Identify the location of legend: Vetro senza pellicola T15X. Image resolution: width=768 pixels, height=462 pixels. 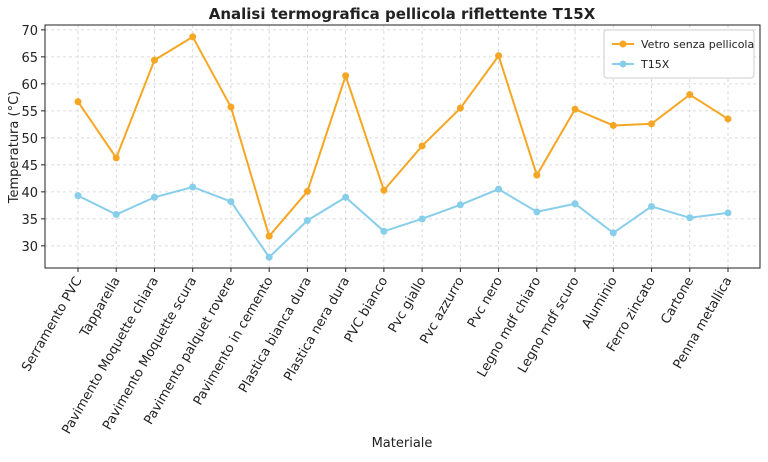
(679, 54).